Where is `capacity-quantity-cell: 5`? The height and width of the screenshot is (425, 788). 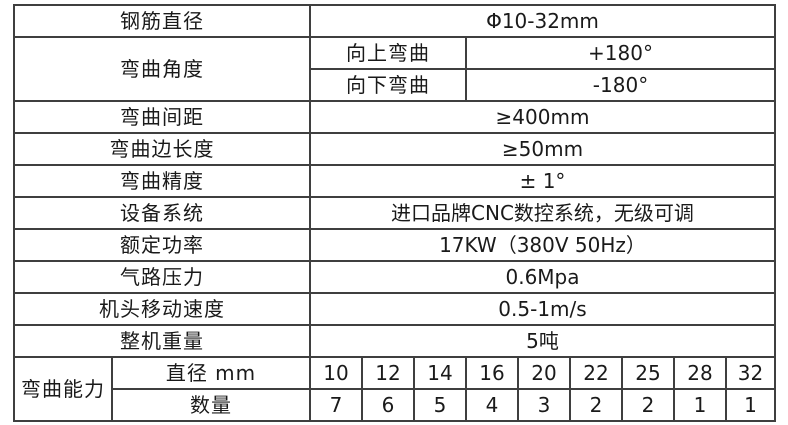
capacity-quantity-cell: 5 is located at coordinates (440, 405).